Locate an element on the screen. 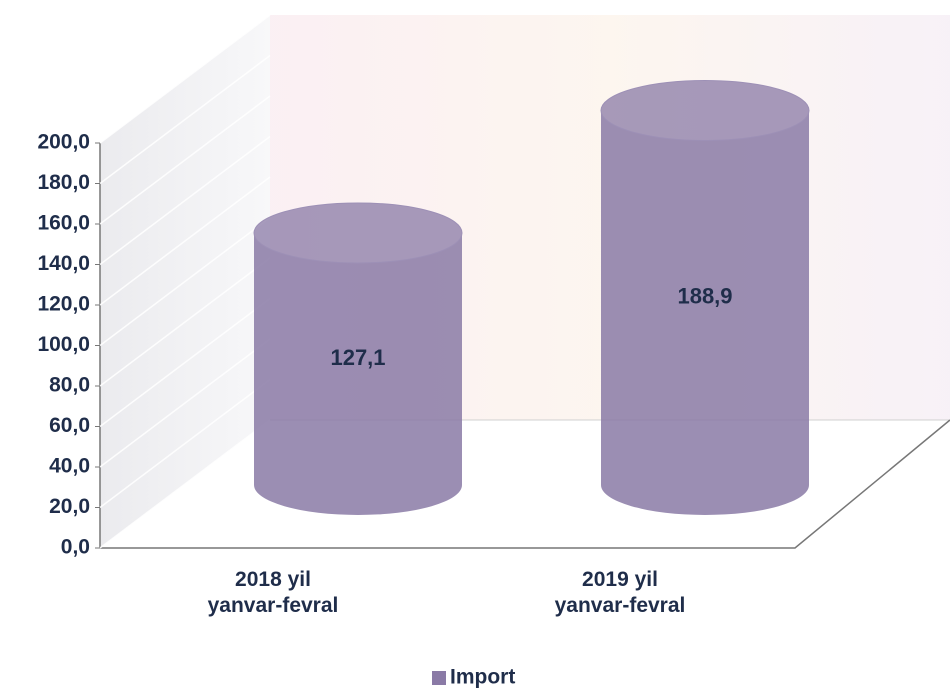 This screenshot has width=950, height=691. value-label: 127,1 is located at coordinates (357, 357).